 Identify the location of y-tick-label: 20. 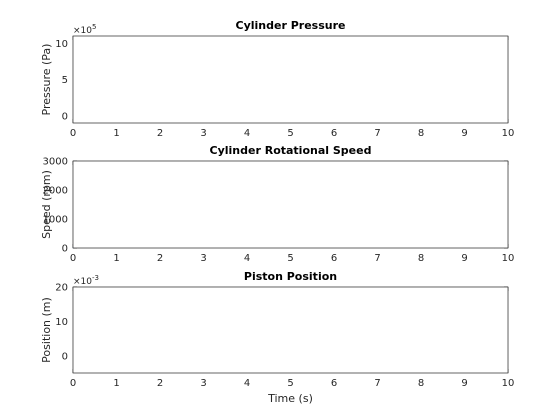
(61, 288).